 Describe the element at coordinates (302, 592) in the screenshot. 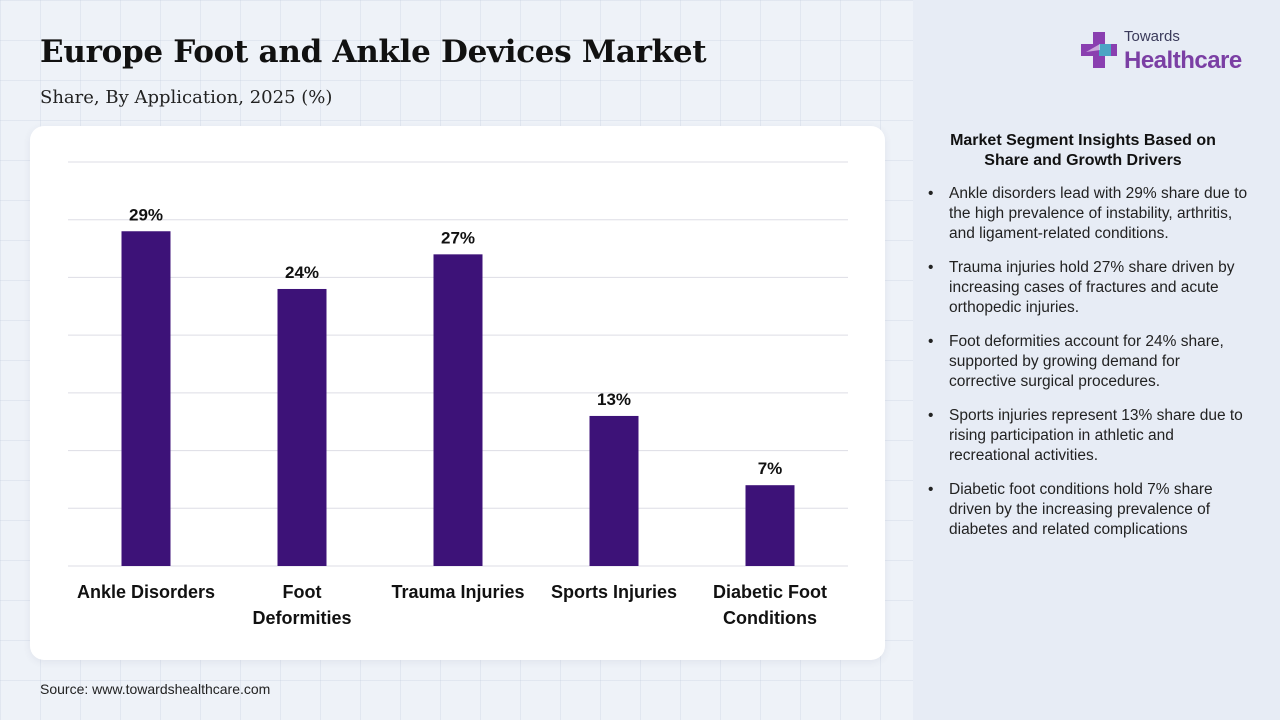

I see `category-label-line: Foot` at that location.